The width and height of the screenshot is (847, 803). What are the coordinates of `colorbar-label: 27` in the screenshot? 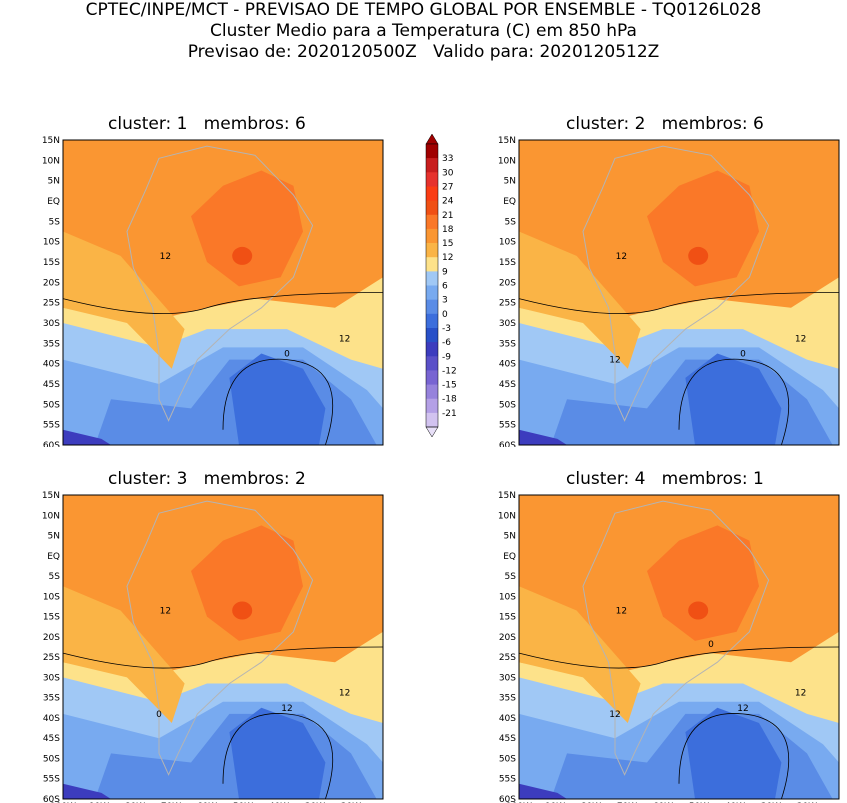 It's located at (447, 188).